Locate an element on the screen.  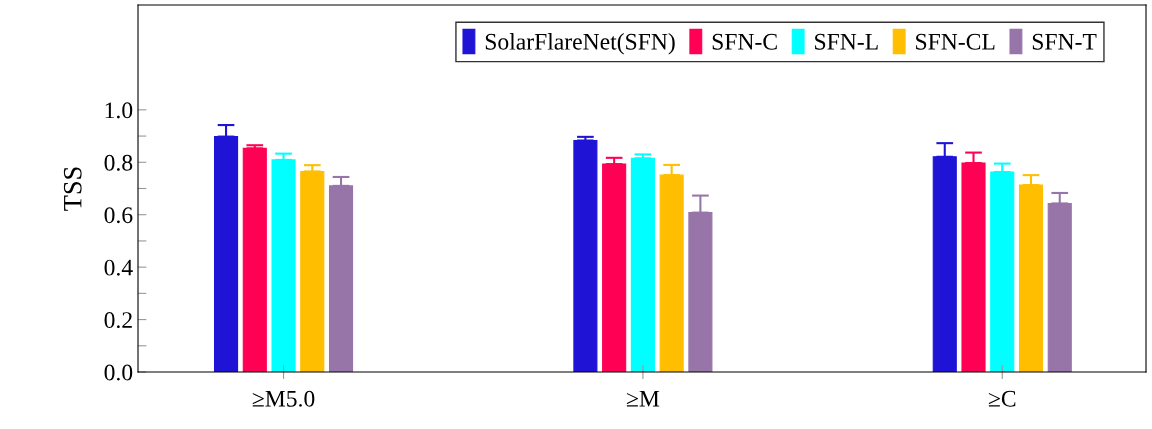
y-tick-label: 0.6 is located at coordinates (118, 215).